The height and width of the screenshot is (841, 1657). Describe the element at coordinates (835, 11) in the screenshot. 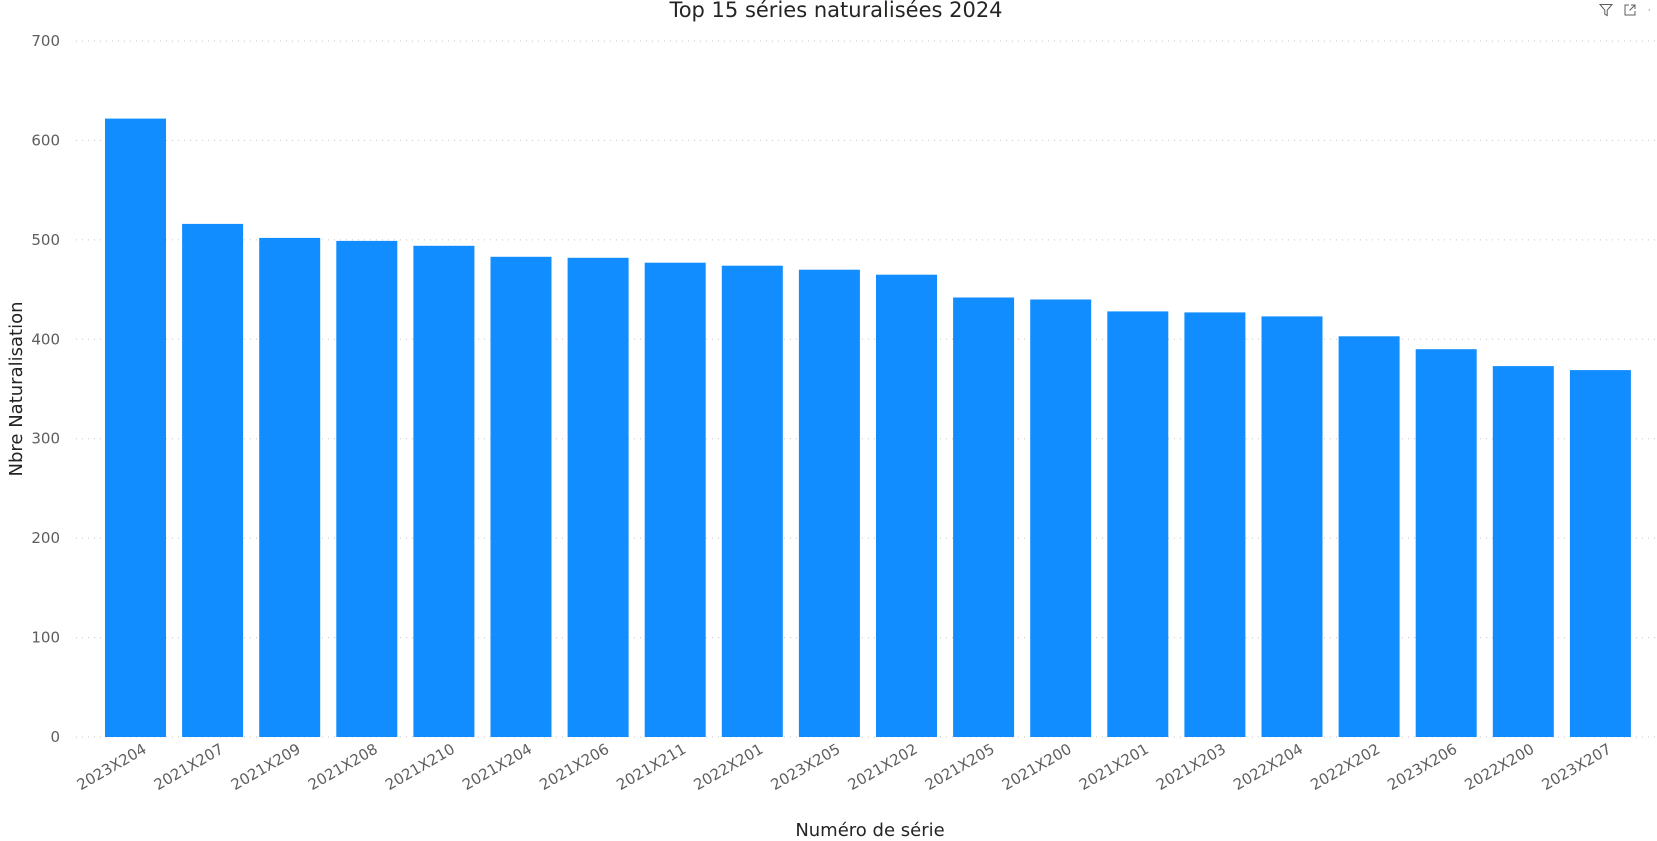

I see `chart-title: Top 15 séries naturalisées 2024` at that location.